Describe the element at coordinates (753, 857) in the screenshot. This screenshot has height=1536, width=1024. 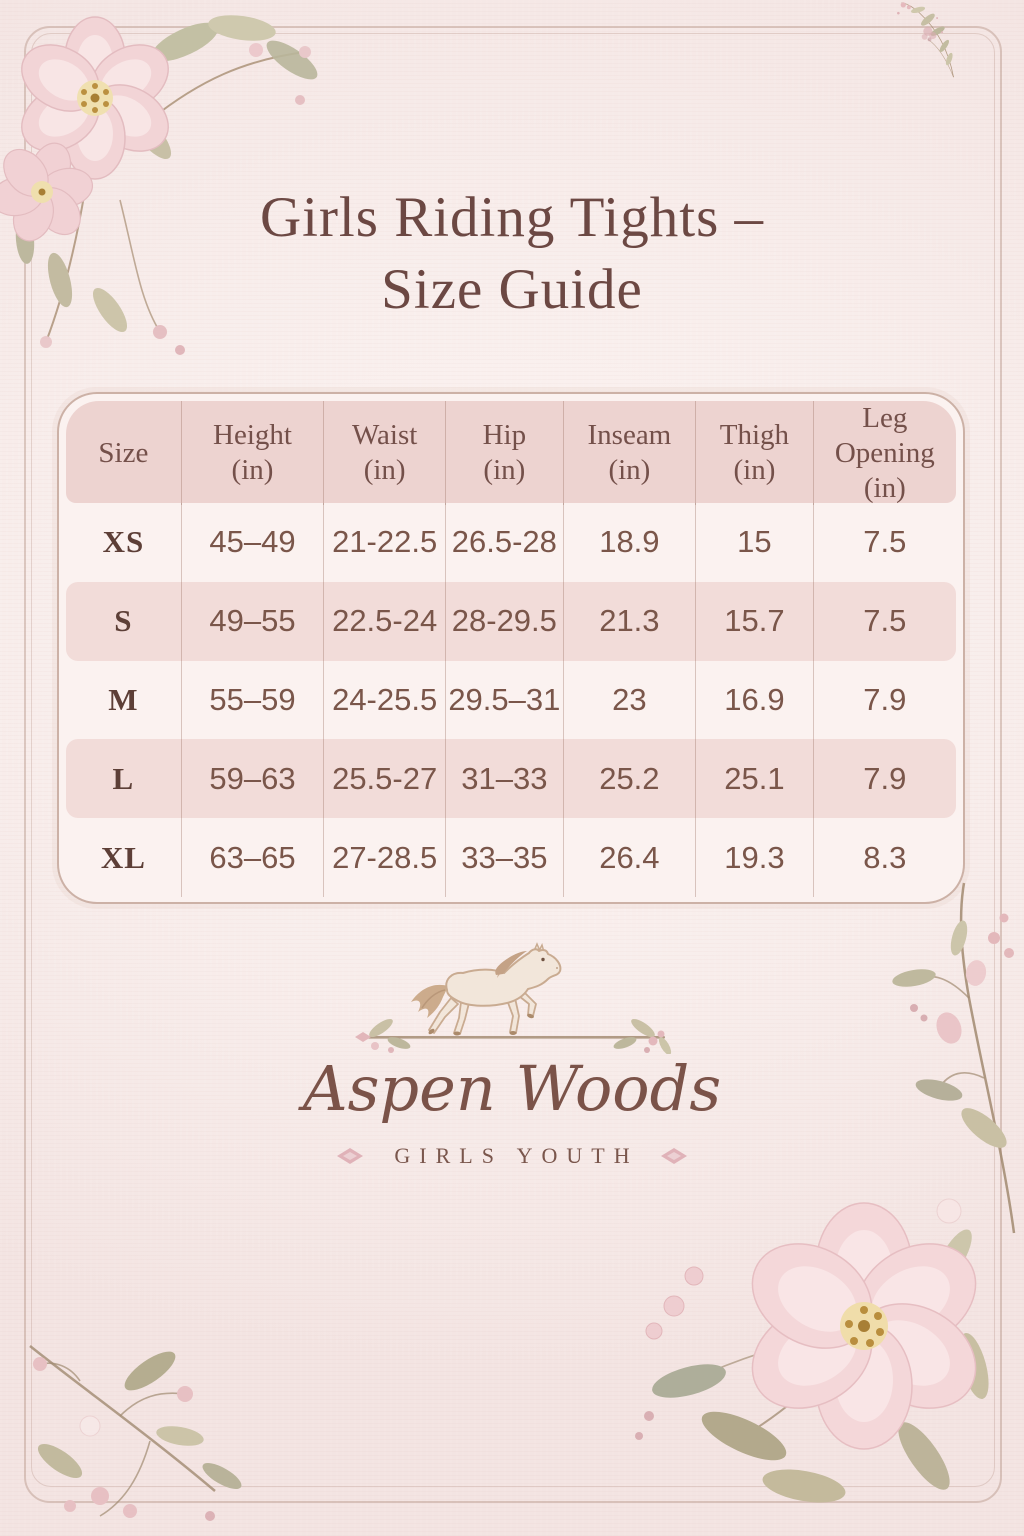
I see `table-cell: 19.3` at that location.